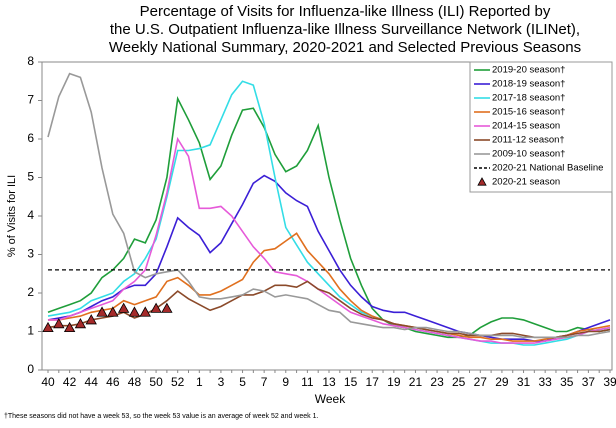  Describe the element at coordinates (528, 70) in the screenshot. I see `legend-label: 2019-20 season†` at that location.